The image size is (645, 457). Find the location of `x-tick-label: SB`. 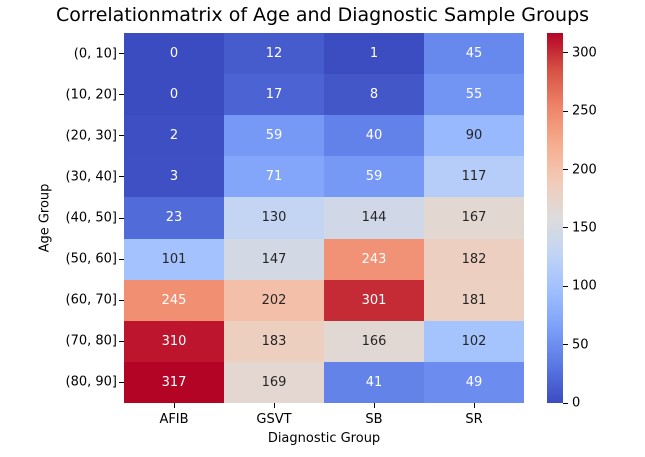

x-tick-label: SB is located at coordinates (374, 419).